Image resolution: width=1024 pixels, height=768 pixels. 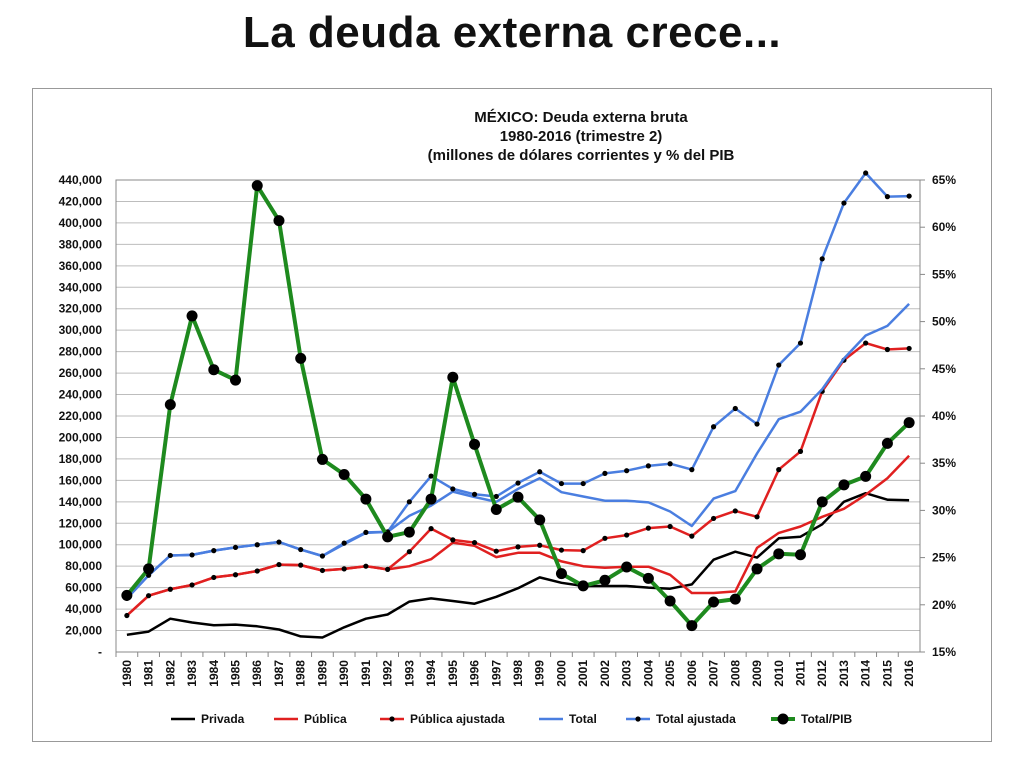 I want to click on x-tick-label: 2006, so click(x=692, y=673).